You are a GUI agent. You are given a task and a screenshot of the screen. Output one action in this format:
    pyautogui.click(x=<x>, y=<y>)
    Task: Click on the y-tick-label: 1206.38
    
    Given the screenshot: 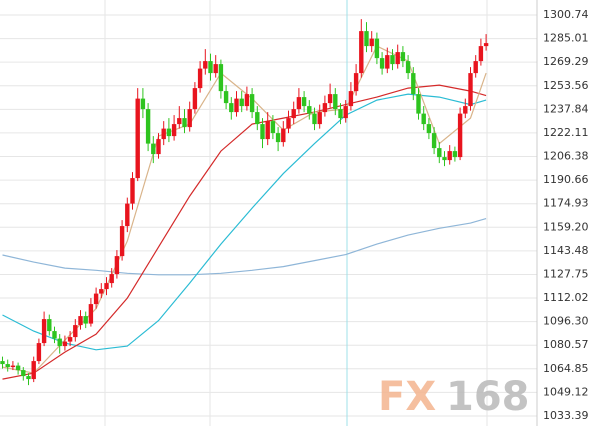 What is the action you would take?
    pyautogui.click(x=566, y=156)
    